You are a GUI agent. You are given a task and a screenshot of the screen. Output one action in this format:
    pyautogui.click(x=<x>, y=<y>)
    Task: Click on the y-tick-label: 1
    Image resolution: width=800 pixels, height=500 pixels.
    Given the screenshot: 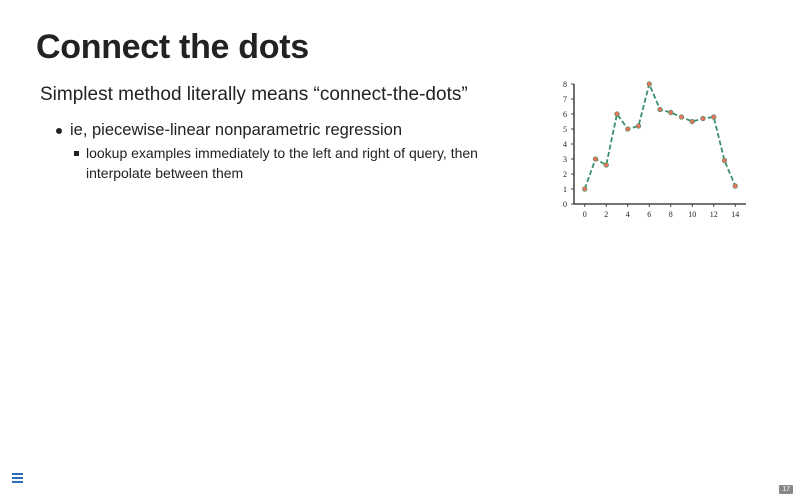 What is the action you would take?
    pyautogui.click(x=565, y=189)
    